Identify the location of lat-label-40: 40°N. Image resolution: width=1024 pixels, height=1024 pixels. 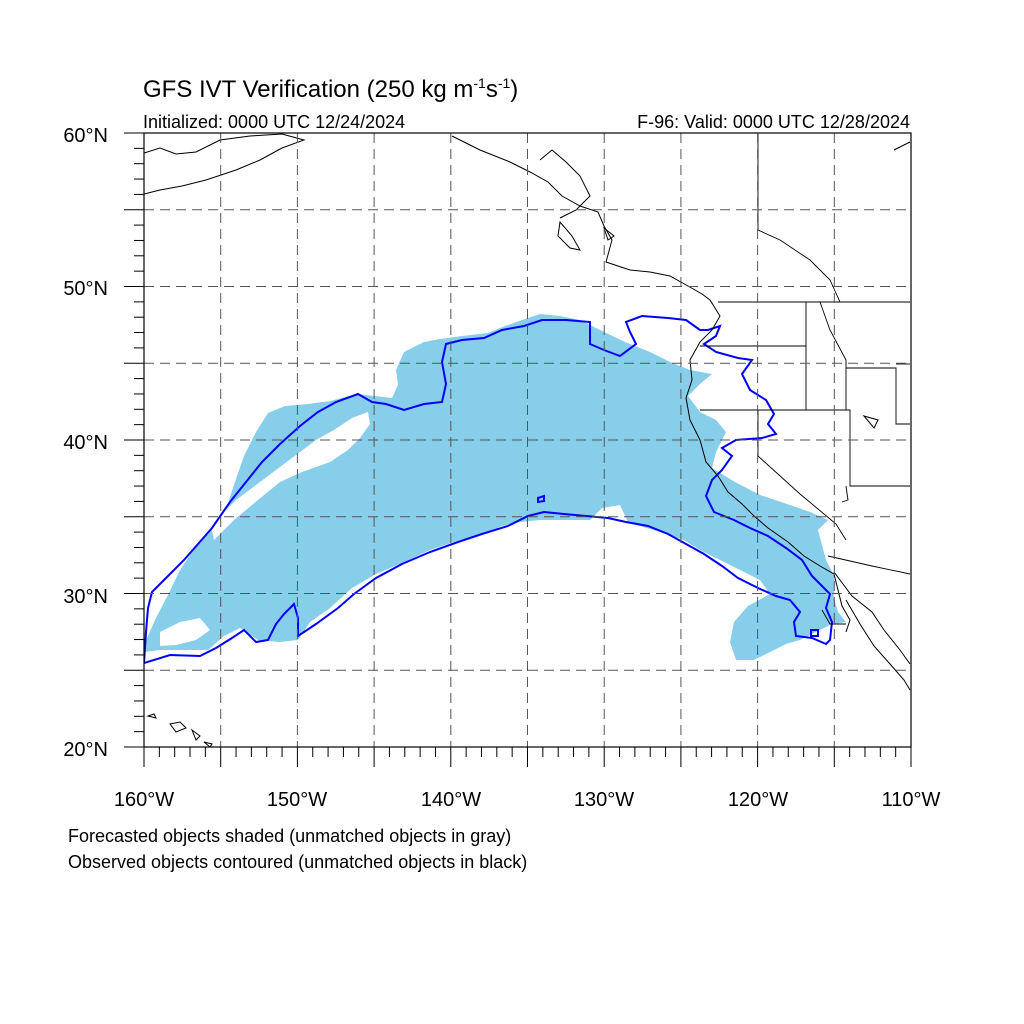
(85, 443).